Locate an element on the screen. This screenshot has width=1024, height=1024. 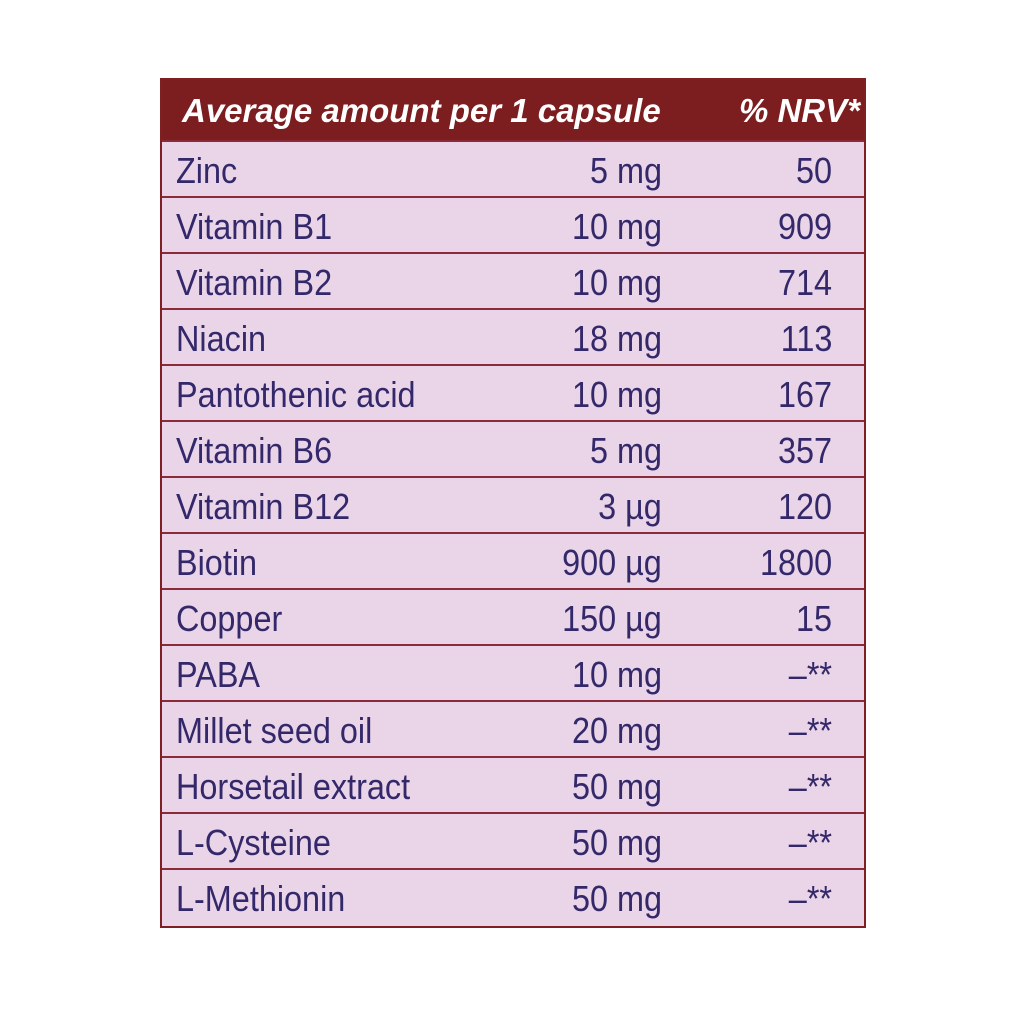
table-row: Vitamin B12 3 µg 120 is located at coordinates (513, 504).